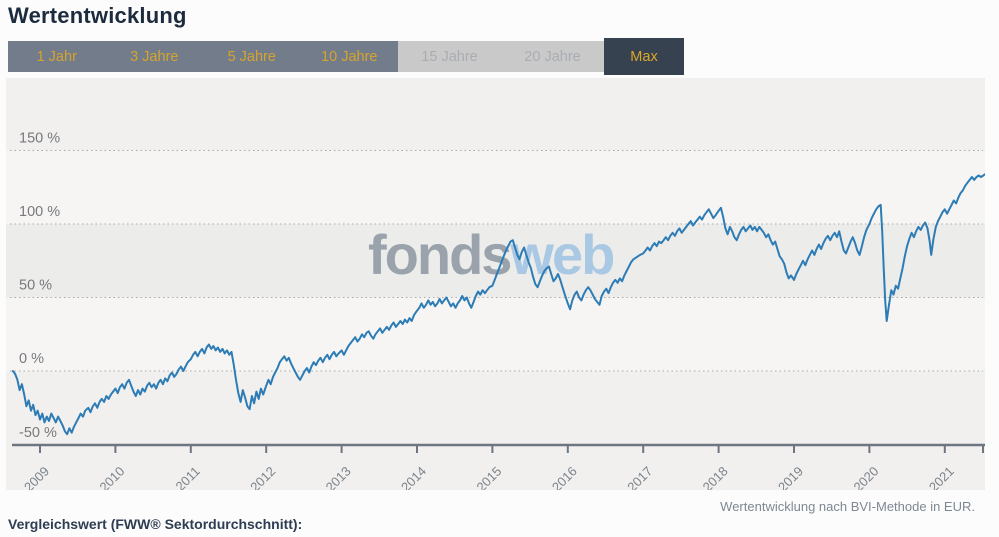 The height and width of the screenshot is (537, 999). What do you see at coordinates (252, 56) in the screenshot?
I see `tab-5-jahre: 5 Jahre` at bounding box center [252, 56].